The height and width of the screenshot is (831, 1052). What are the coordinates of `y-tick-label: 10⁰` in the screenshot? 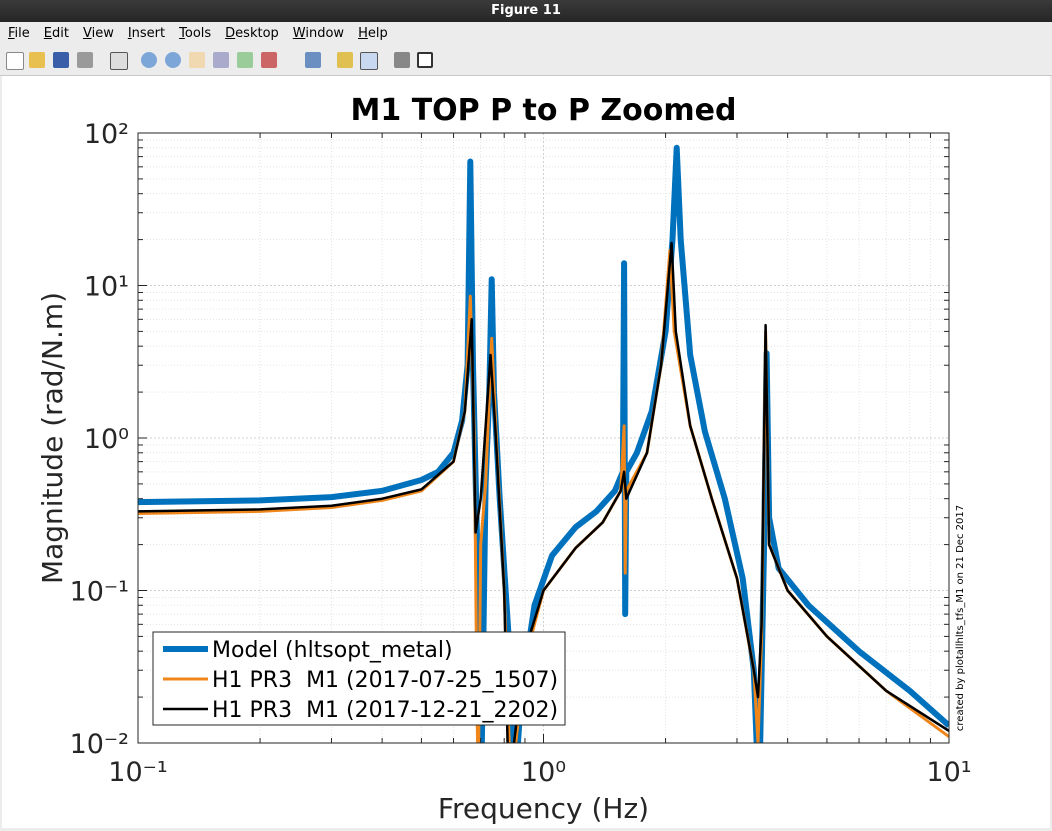 It's located at (106, 439).